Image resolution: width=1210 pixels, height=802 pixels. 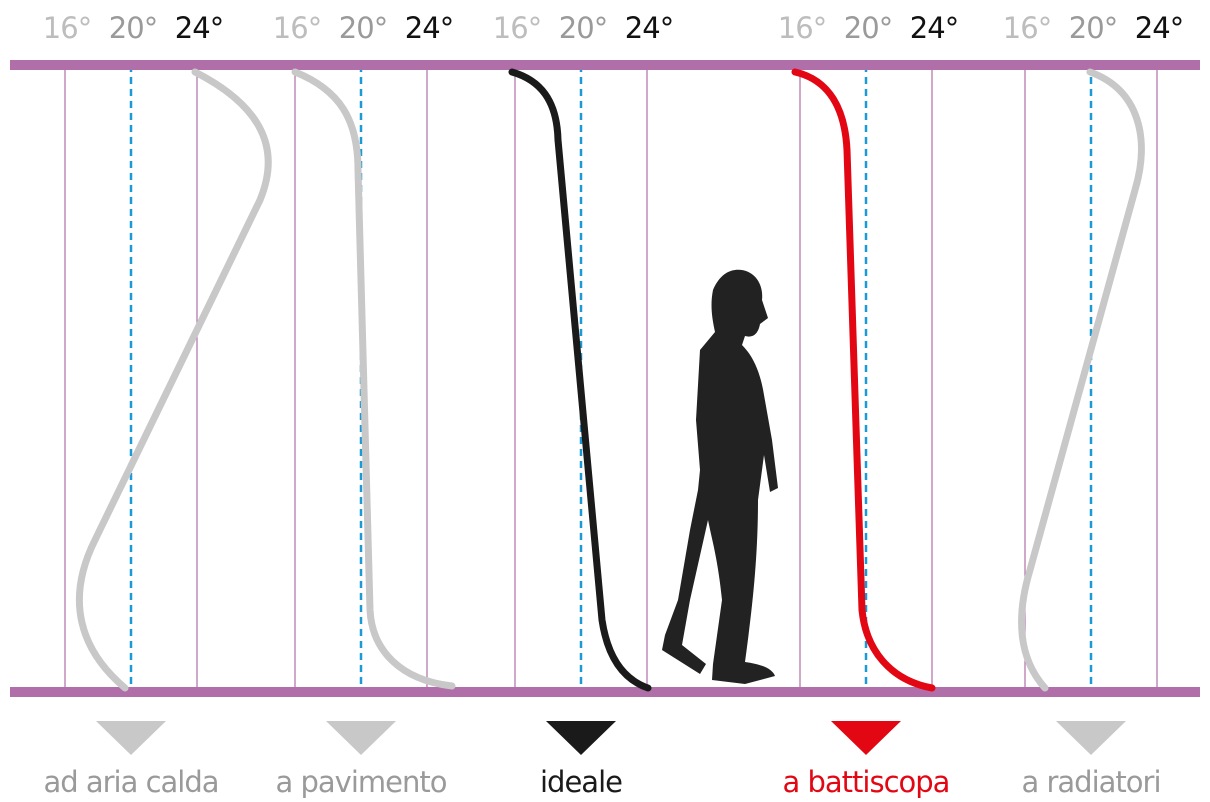 I want to click on top-bar, so click(x=605, y=65).